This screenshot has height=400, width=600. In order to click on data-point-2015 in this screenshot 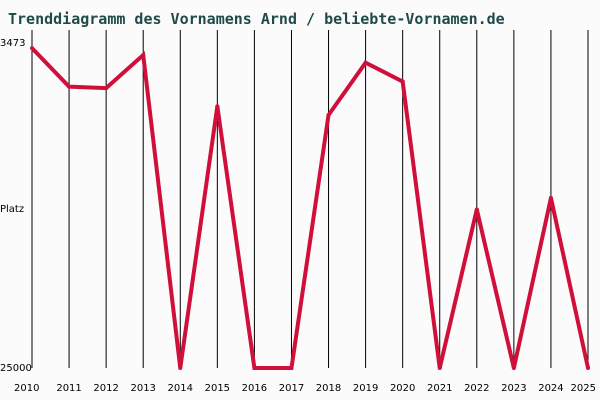, I will do `click(217, 106)`.